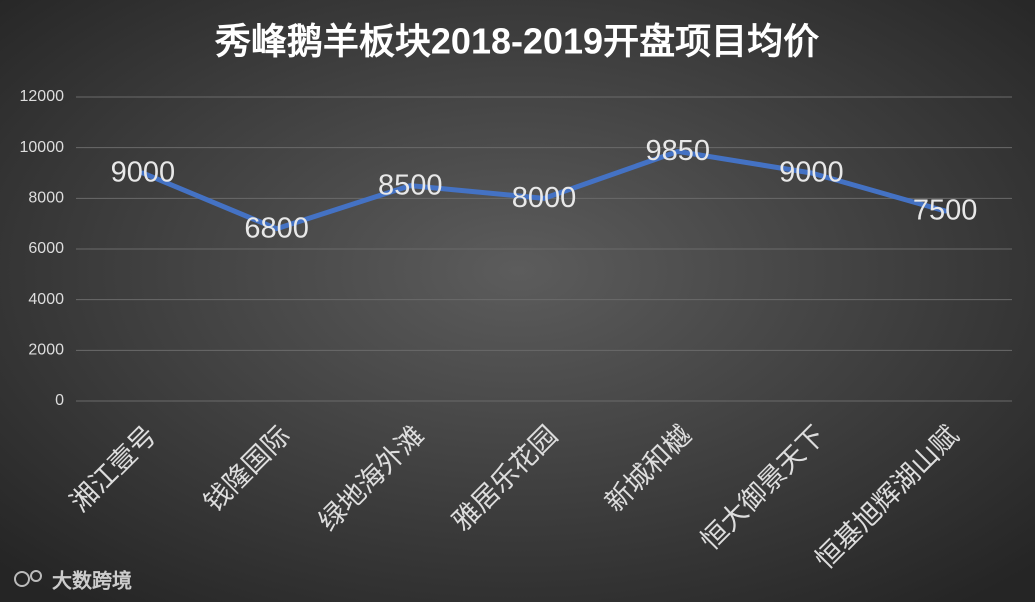  What do you see at coordinates (46, 350) in the screenshot?
I see `y-tick-label: 2000` at bounding box center [46, 350].